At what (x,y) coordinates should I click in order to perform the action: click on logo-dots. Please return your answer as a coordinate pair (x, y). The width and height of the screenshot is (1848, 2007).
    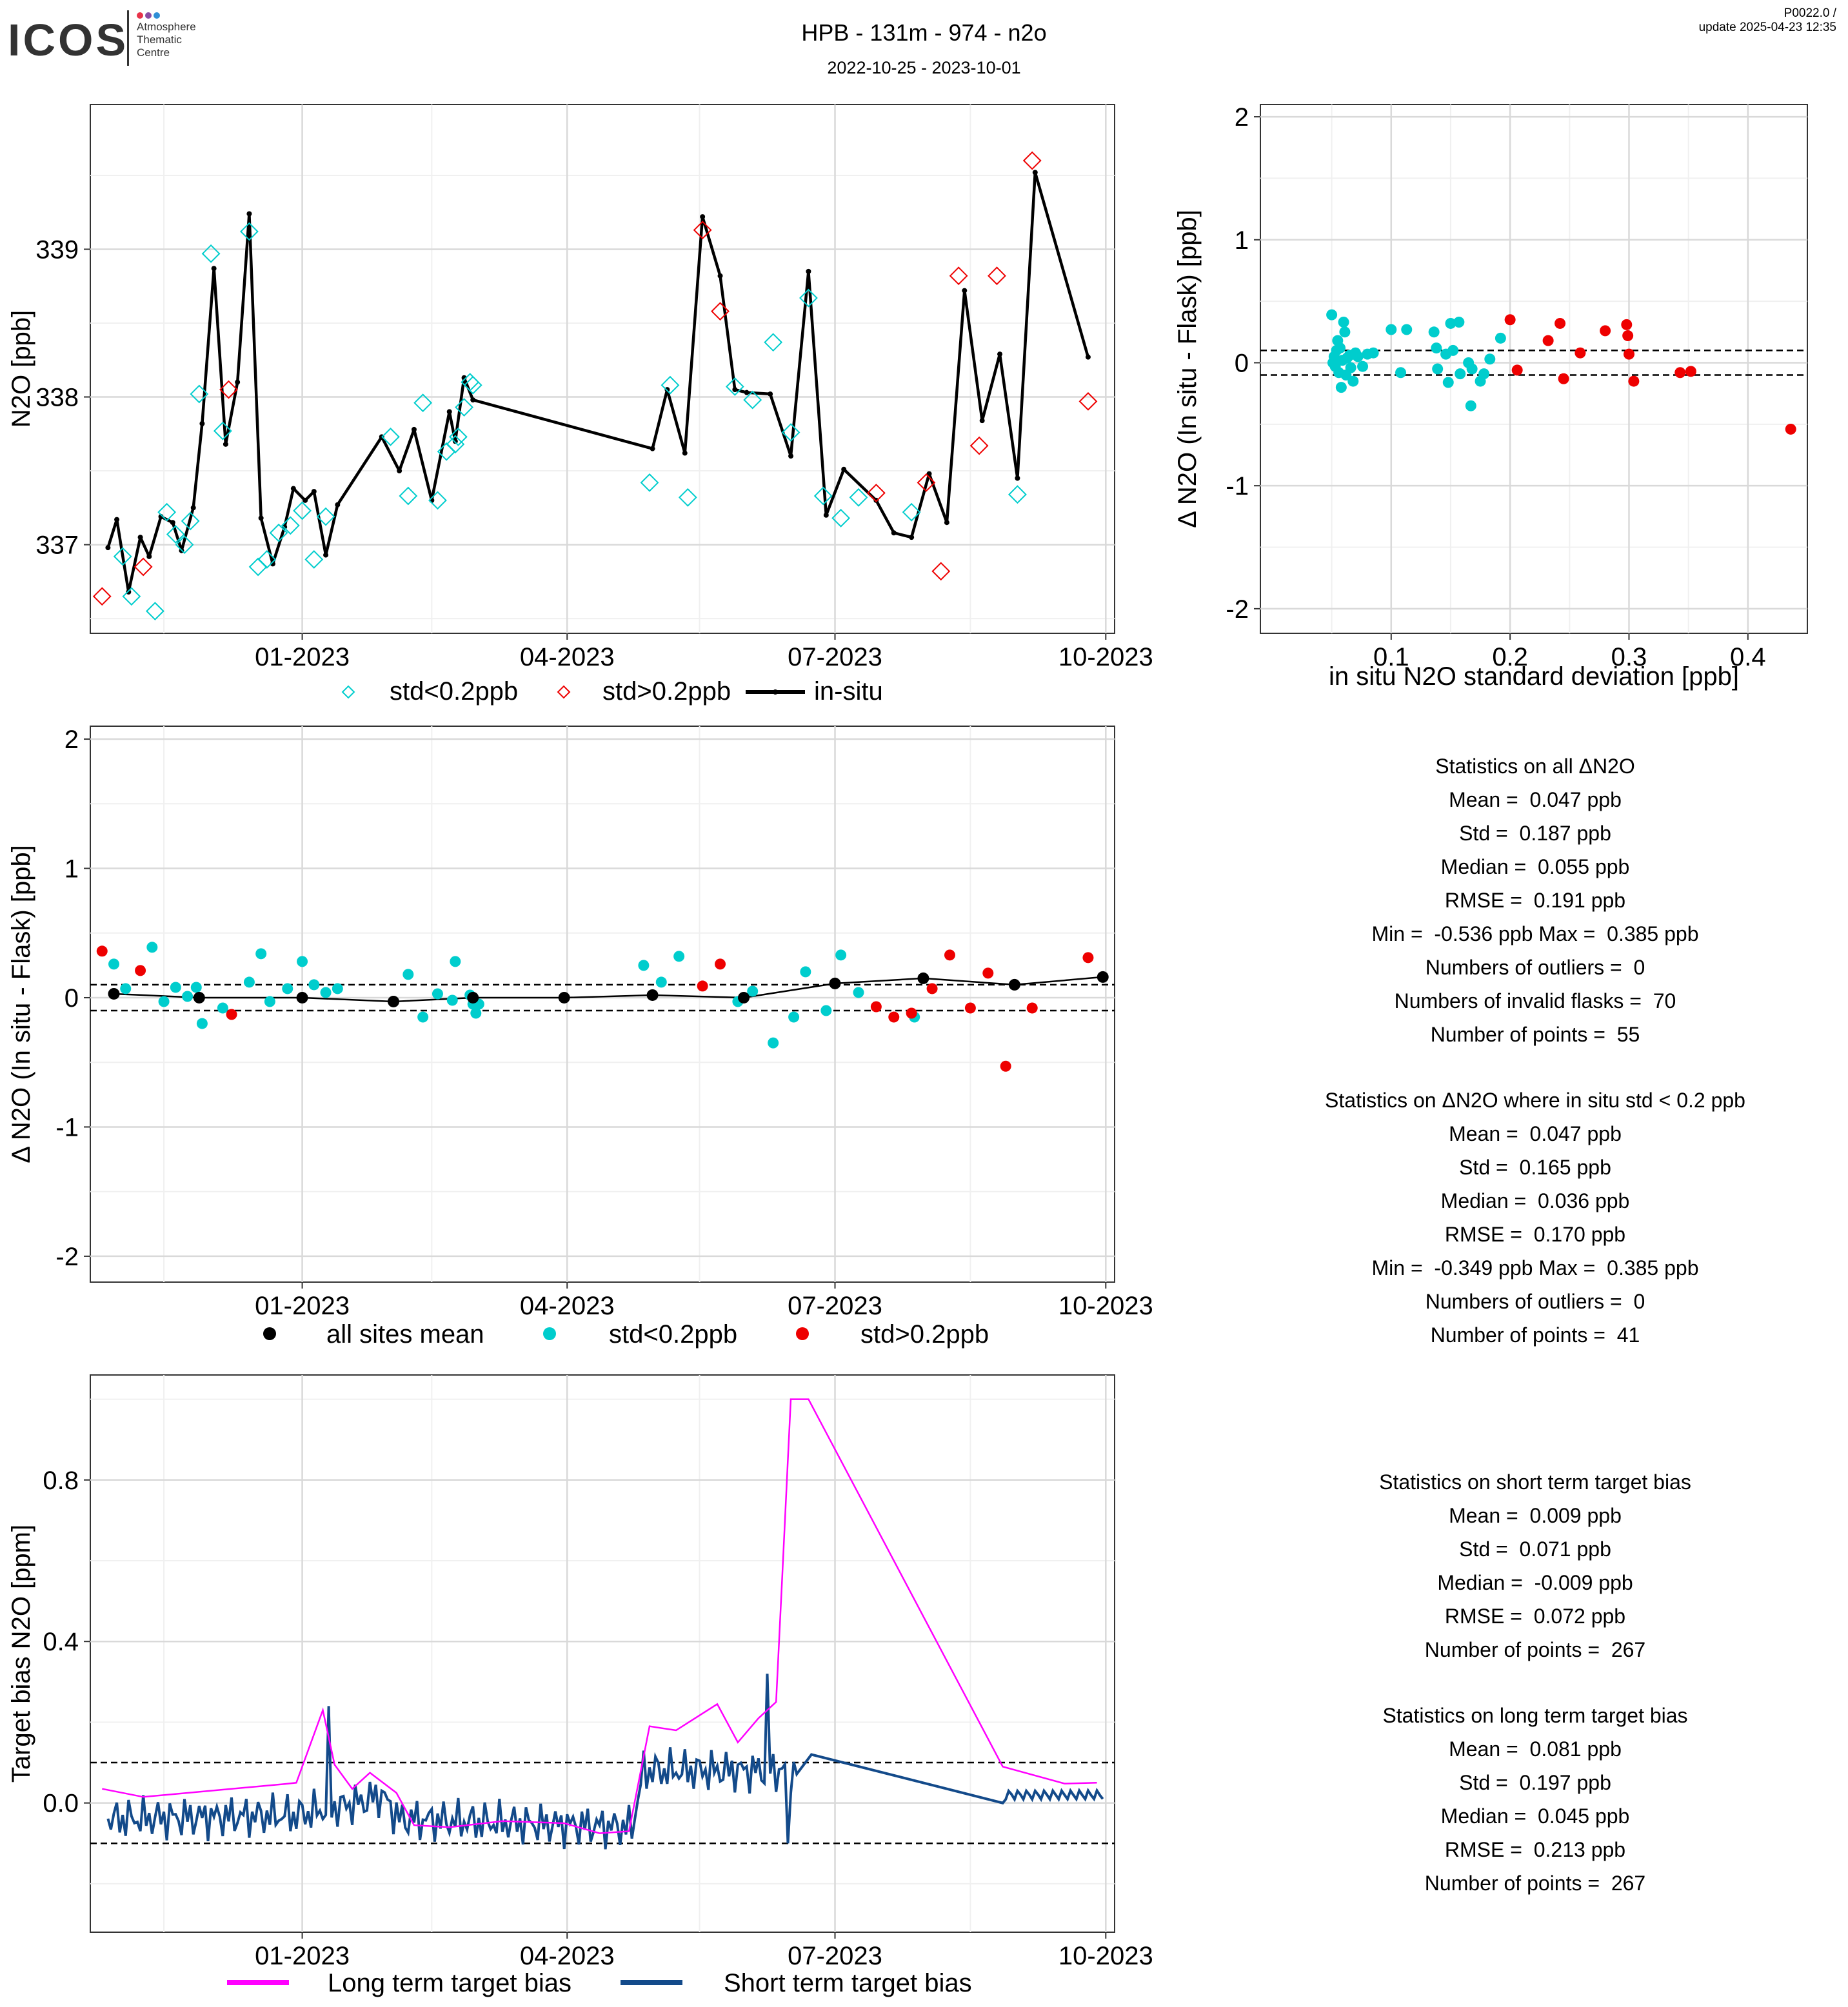
    Looking at the image, I should click on (149, 14).